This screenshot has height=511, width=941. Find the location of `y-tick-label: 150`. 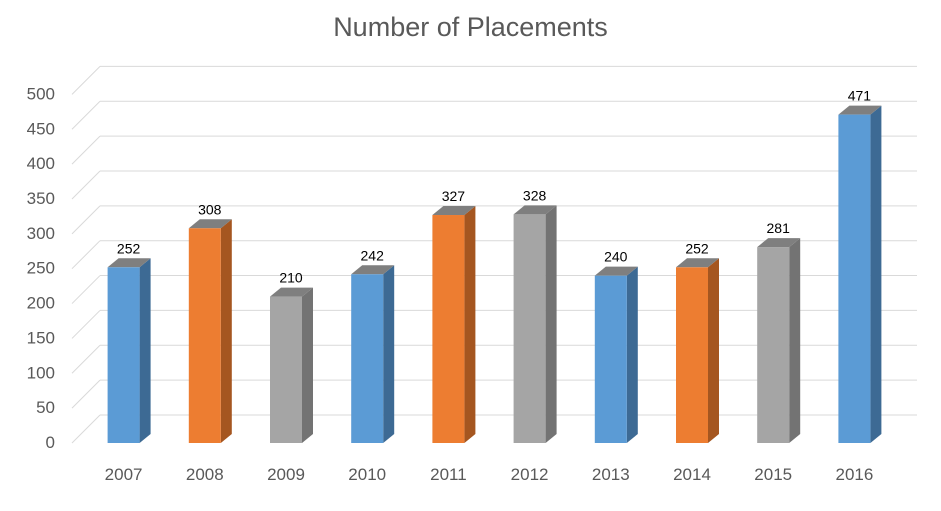

y-tick-label: 150 is located at coordinates (41, 337).